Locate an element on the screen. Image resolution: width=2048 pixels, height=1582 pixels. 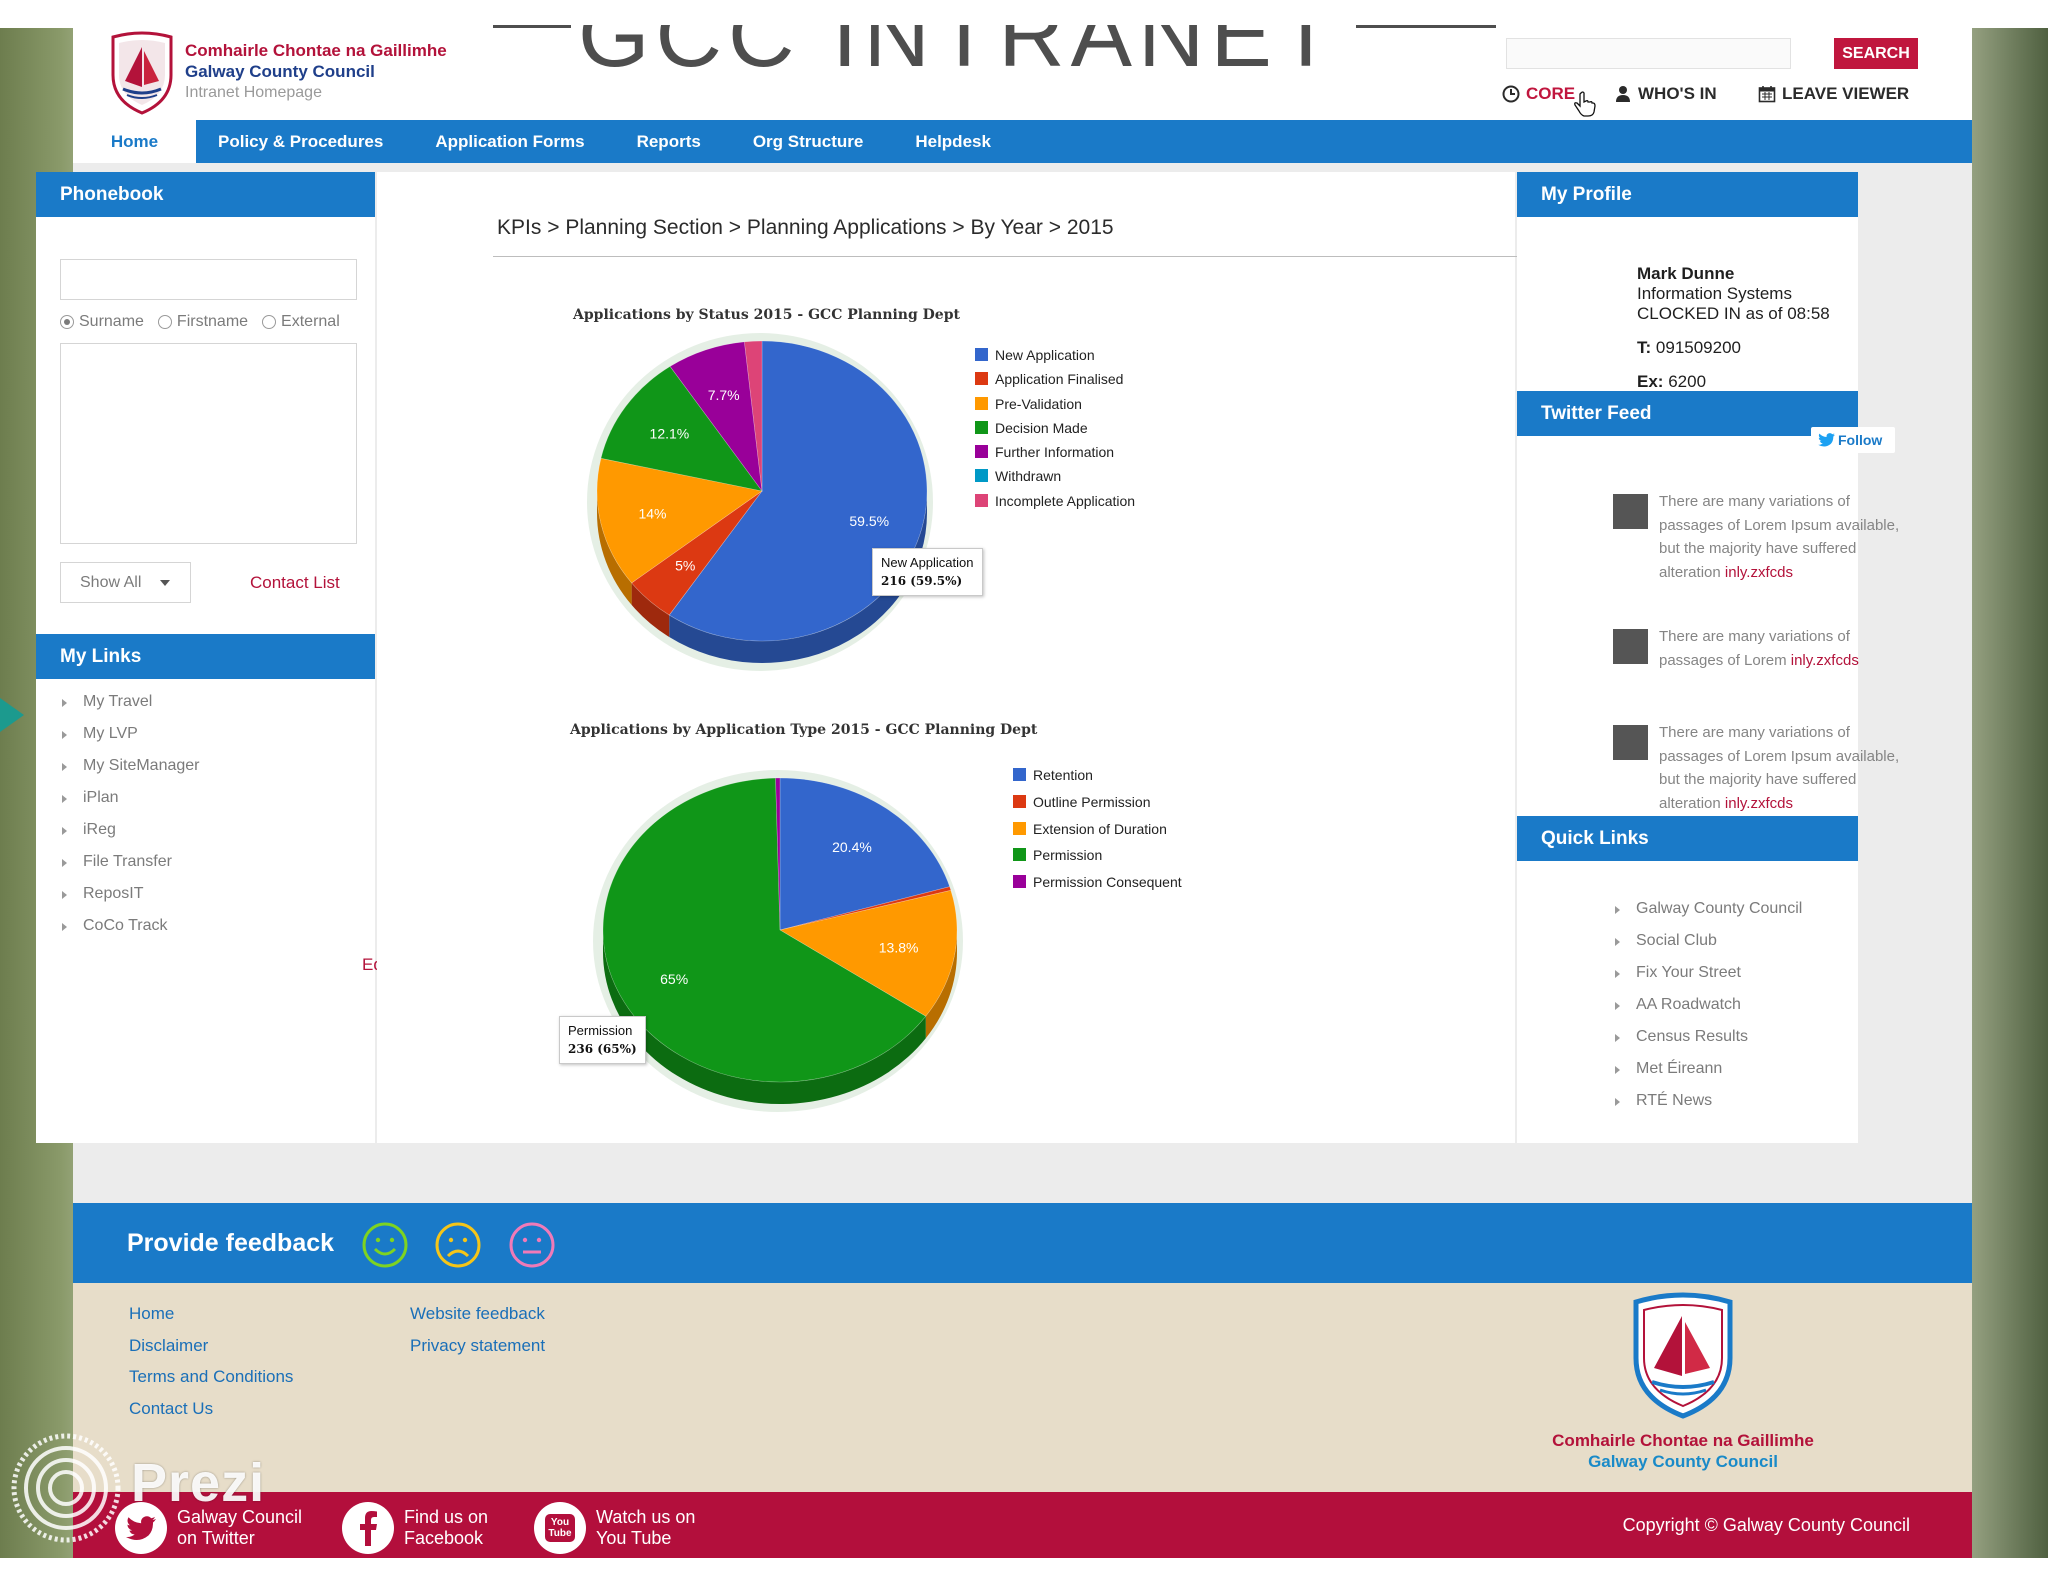
legend-item: Incomplete Application is located at coordinates (1055, 501).